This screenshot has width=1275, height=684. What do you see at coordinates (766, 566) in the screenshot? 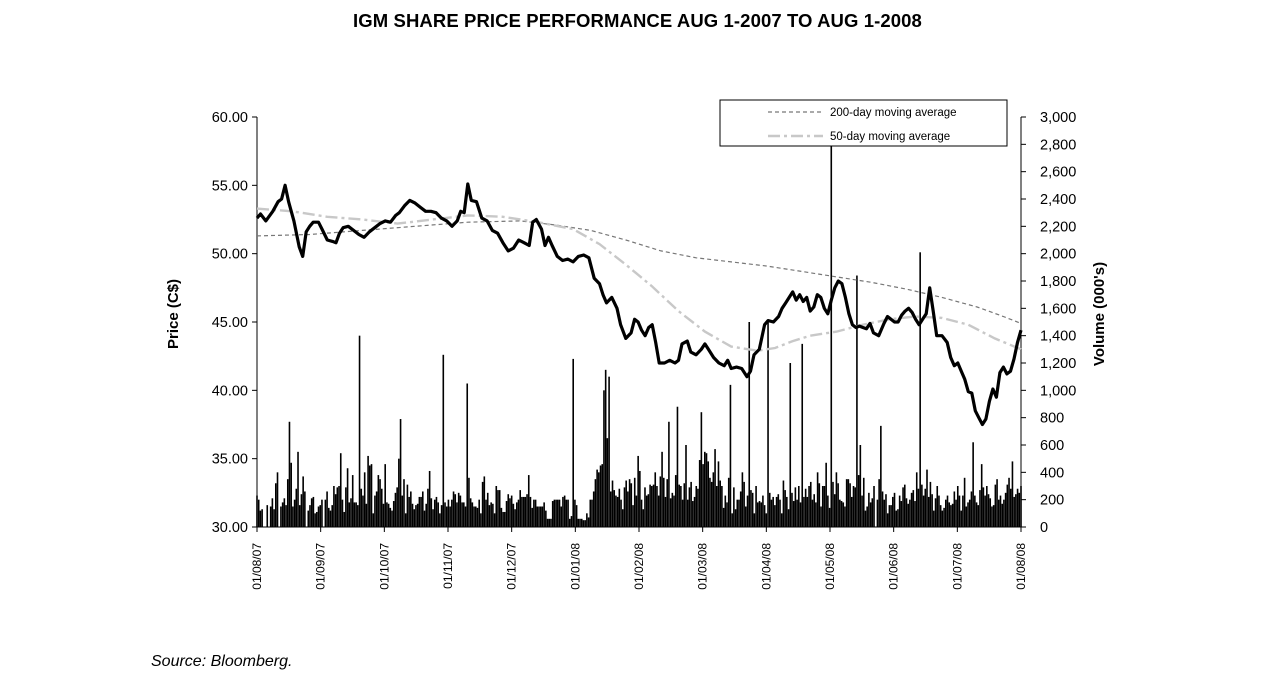
I see `x-tick-label: 01/04/08` at bounding box center [766, 566].